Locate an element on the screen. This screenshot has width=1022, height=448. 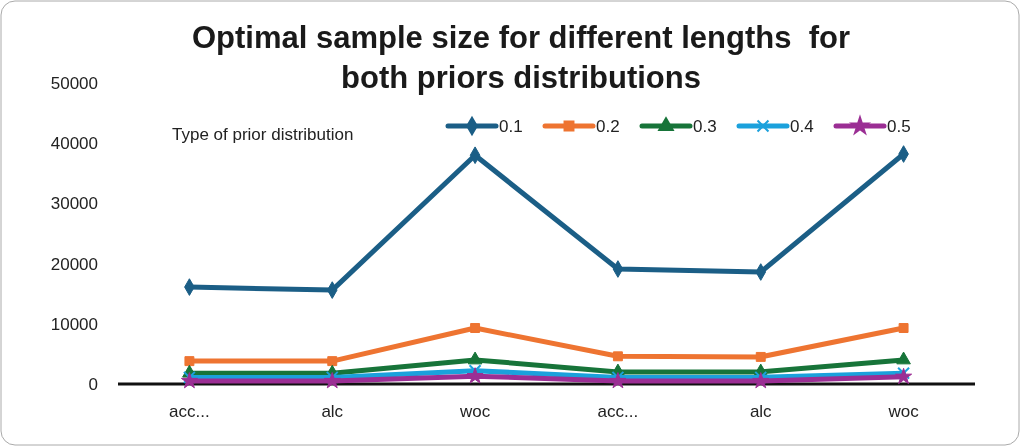
y-tick-label: 40000 is located at coordinates (74, 144).